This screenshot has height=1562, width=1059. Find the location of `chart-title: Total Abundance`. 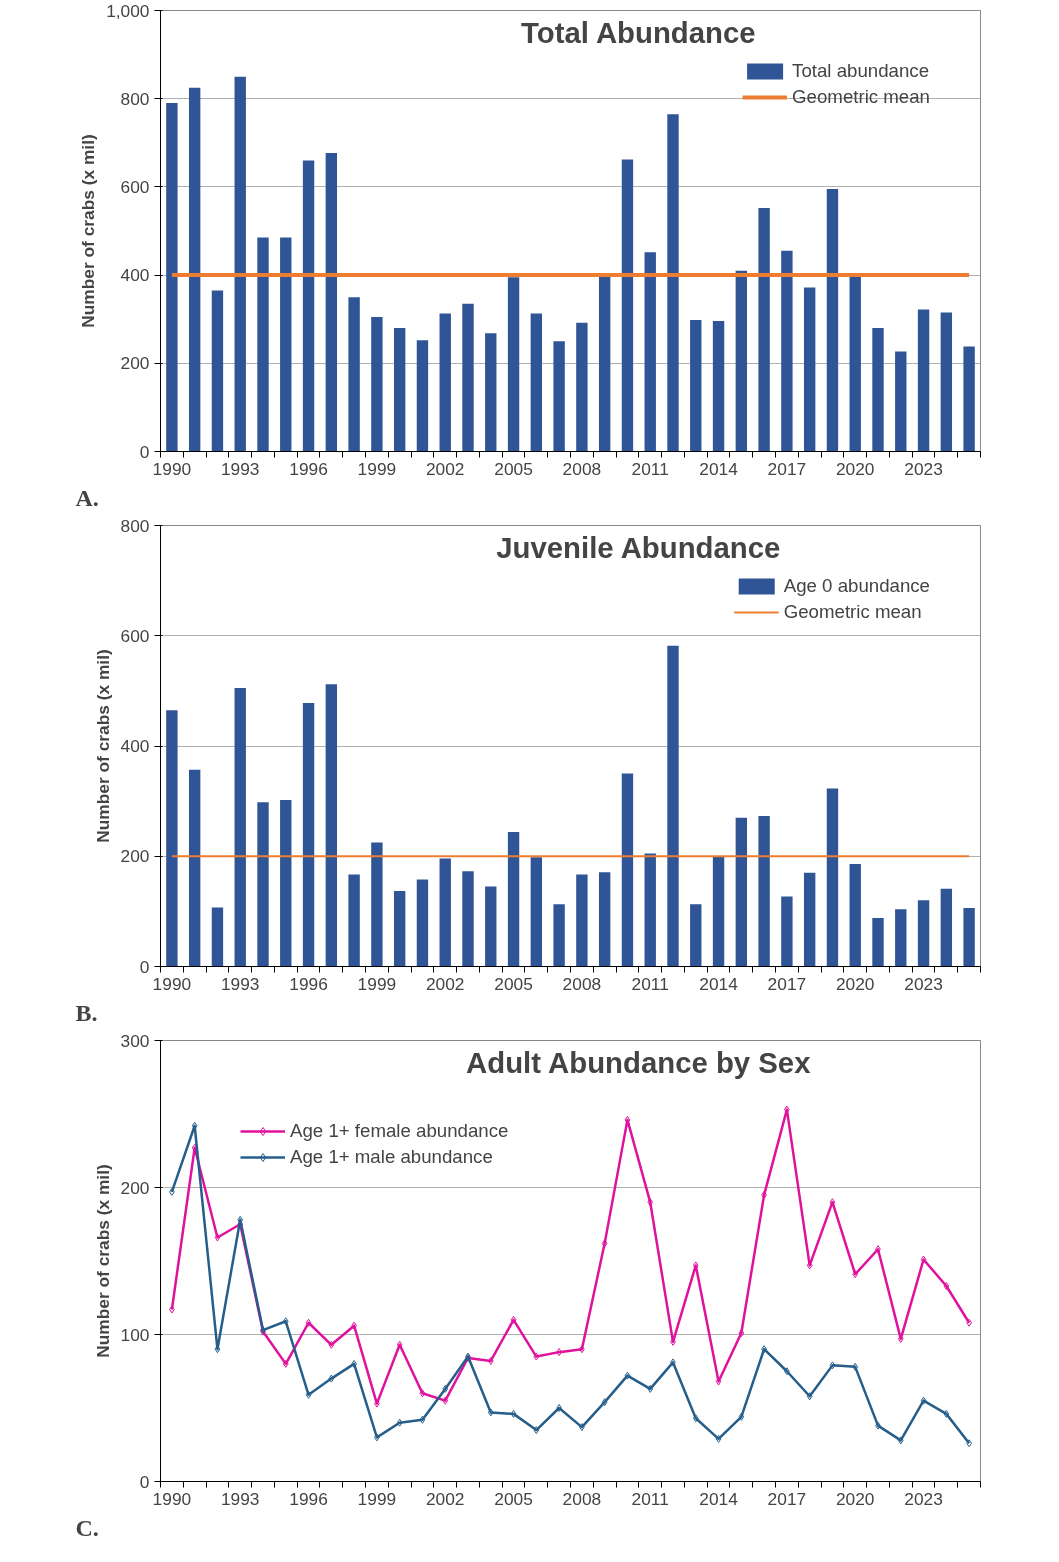

chart-title: Total Abundance is located at coordinates (638, 32).